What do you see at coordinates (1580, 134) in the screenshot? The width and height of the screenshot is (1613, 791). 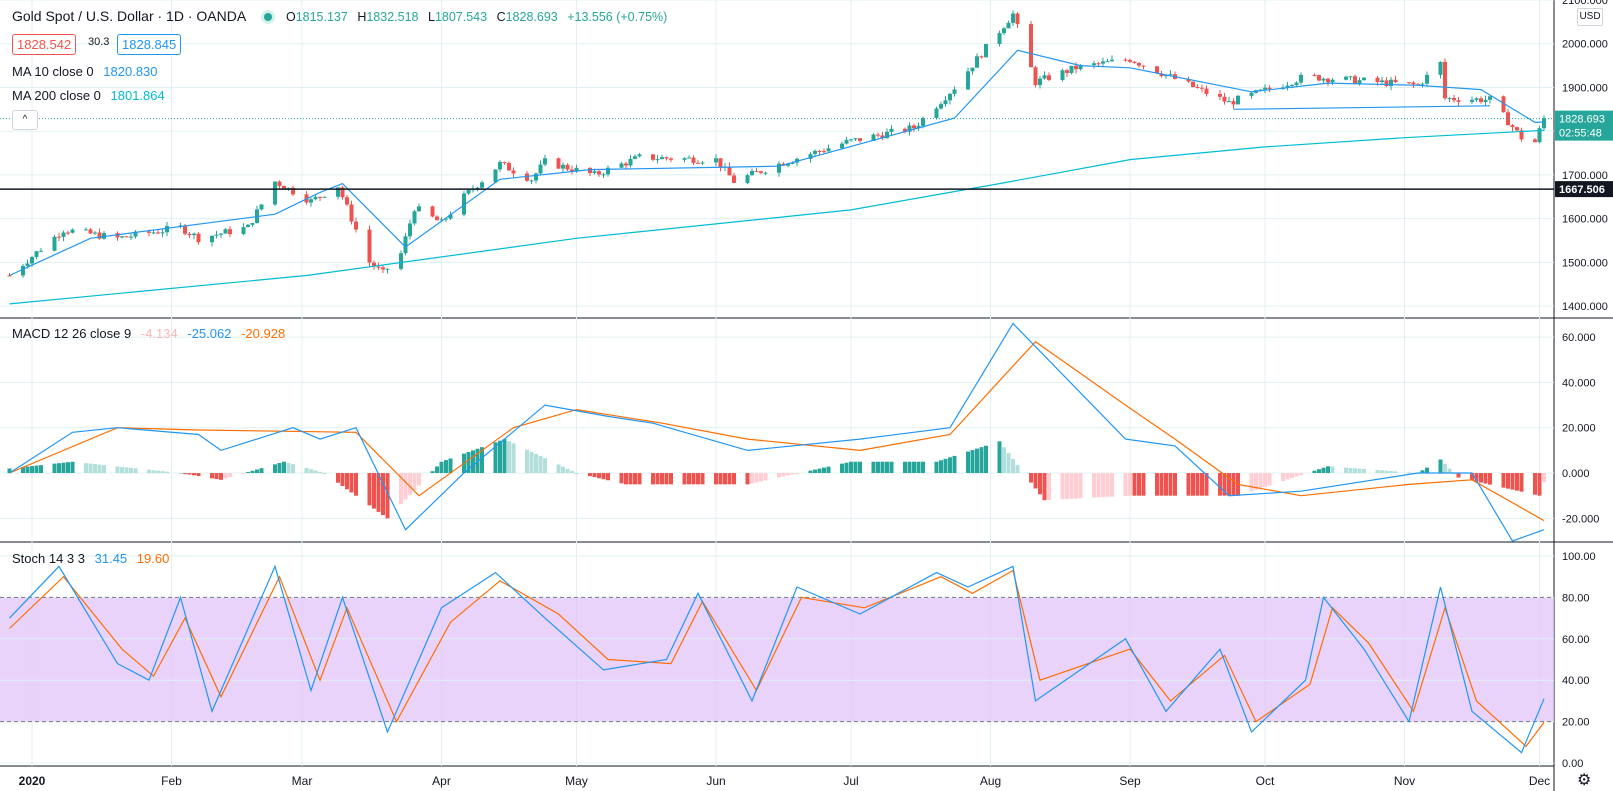 I see `bar-countdown-label: 02:55:48` at bounding box center [1580, 134].